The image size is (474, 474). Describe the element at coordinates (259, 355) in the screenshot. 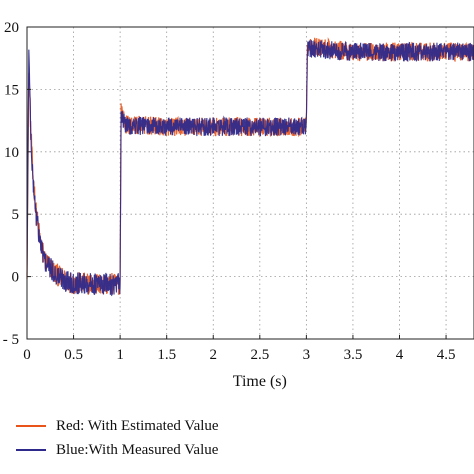

I see `x-tick-label-5: 2.5` at that location.